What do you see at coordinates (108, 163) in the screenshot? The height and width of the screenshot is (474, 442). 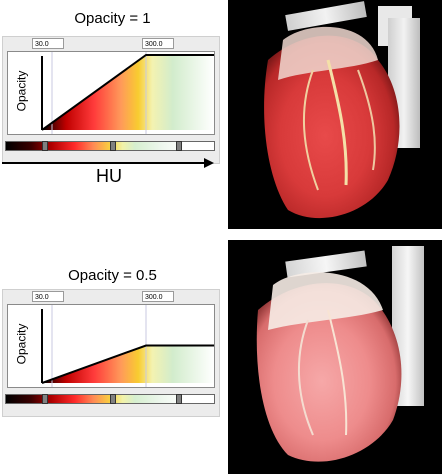 I see `hu-arrow` at bounding box center [108, 163].